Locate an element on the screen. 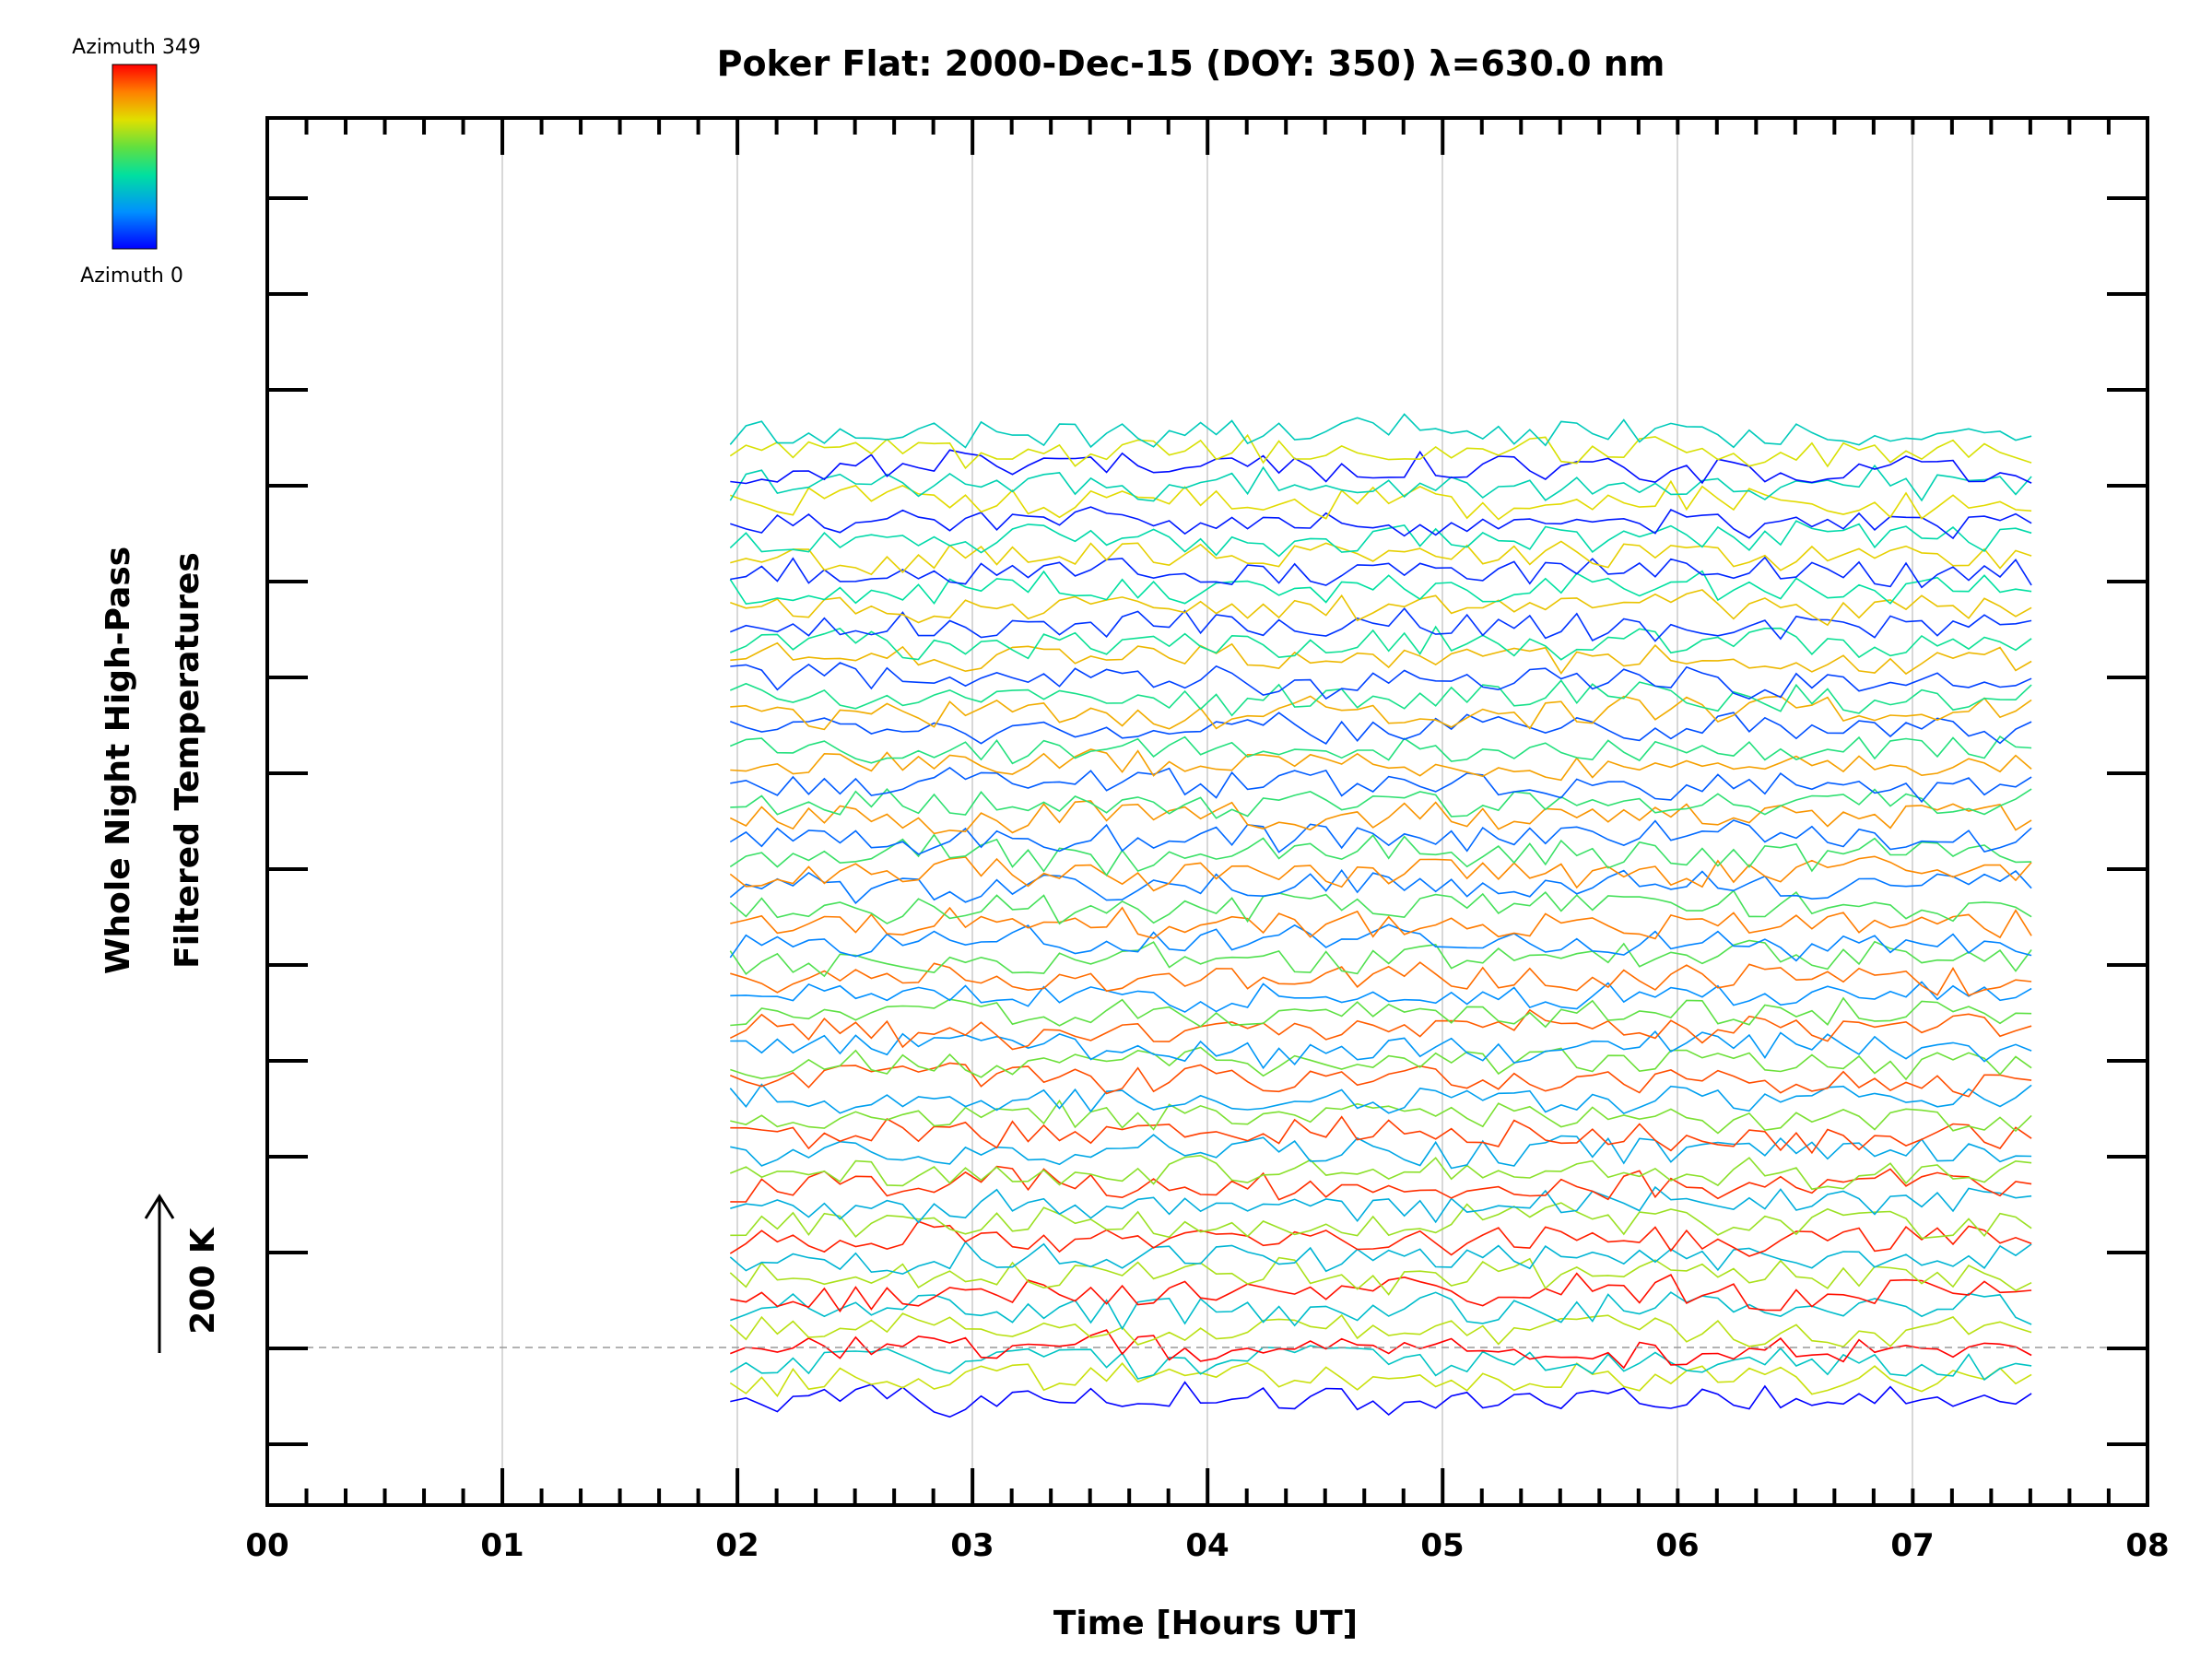 The height and width of the screenshot is (1659, 2212). x-tick-label: 08 is located at coordinates (2147, 1545).